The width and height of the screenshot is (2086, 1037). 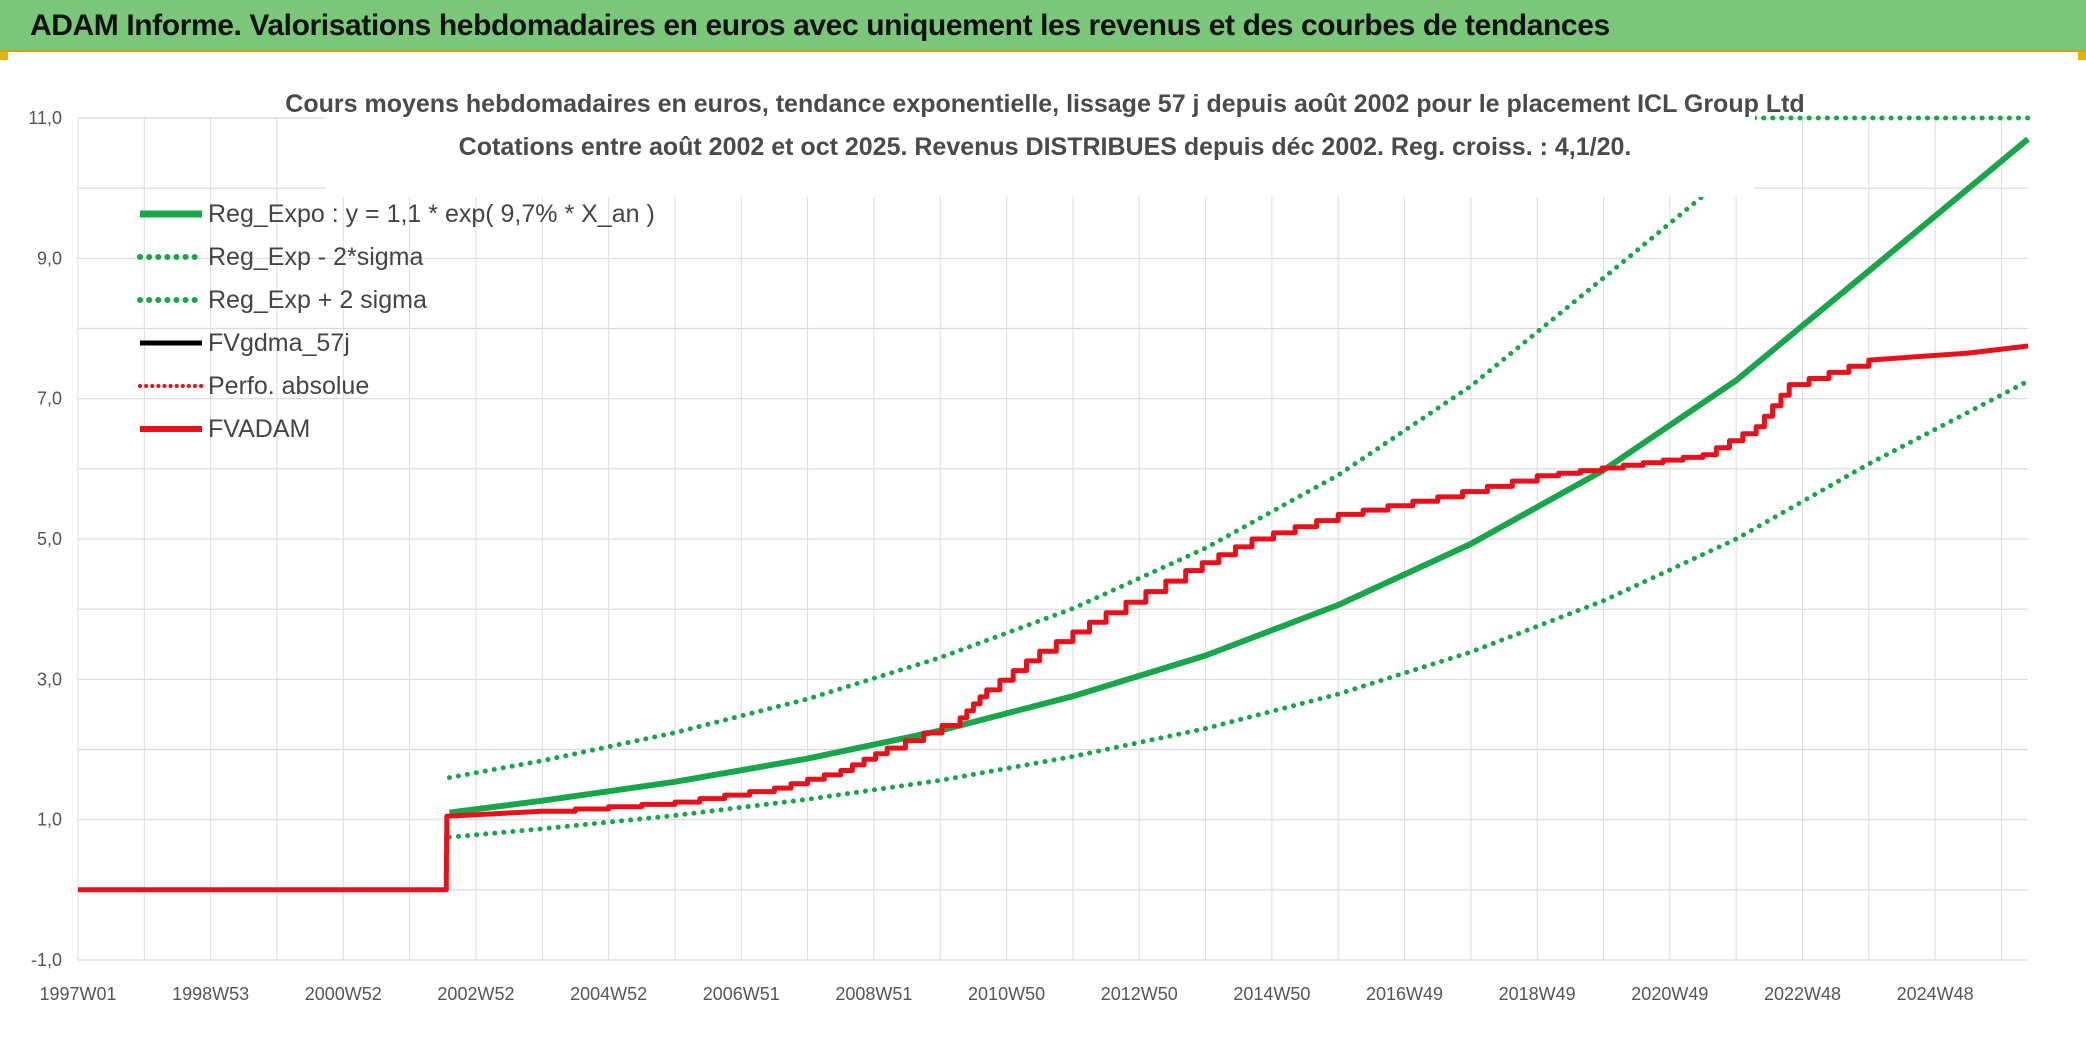 I want to click on title-background, so click(x=1040, y=140).